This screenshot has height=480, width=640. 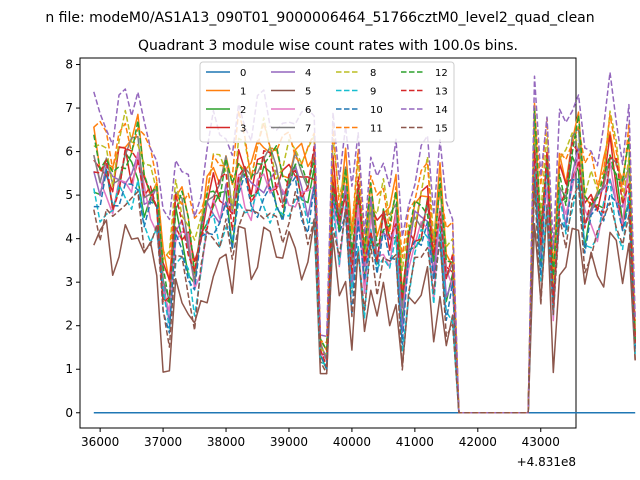 What do you see at coordinates (441, 92) in the screenshot?
I see `legend-label-13: 13` at bounding box center [441, 92].